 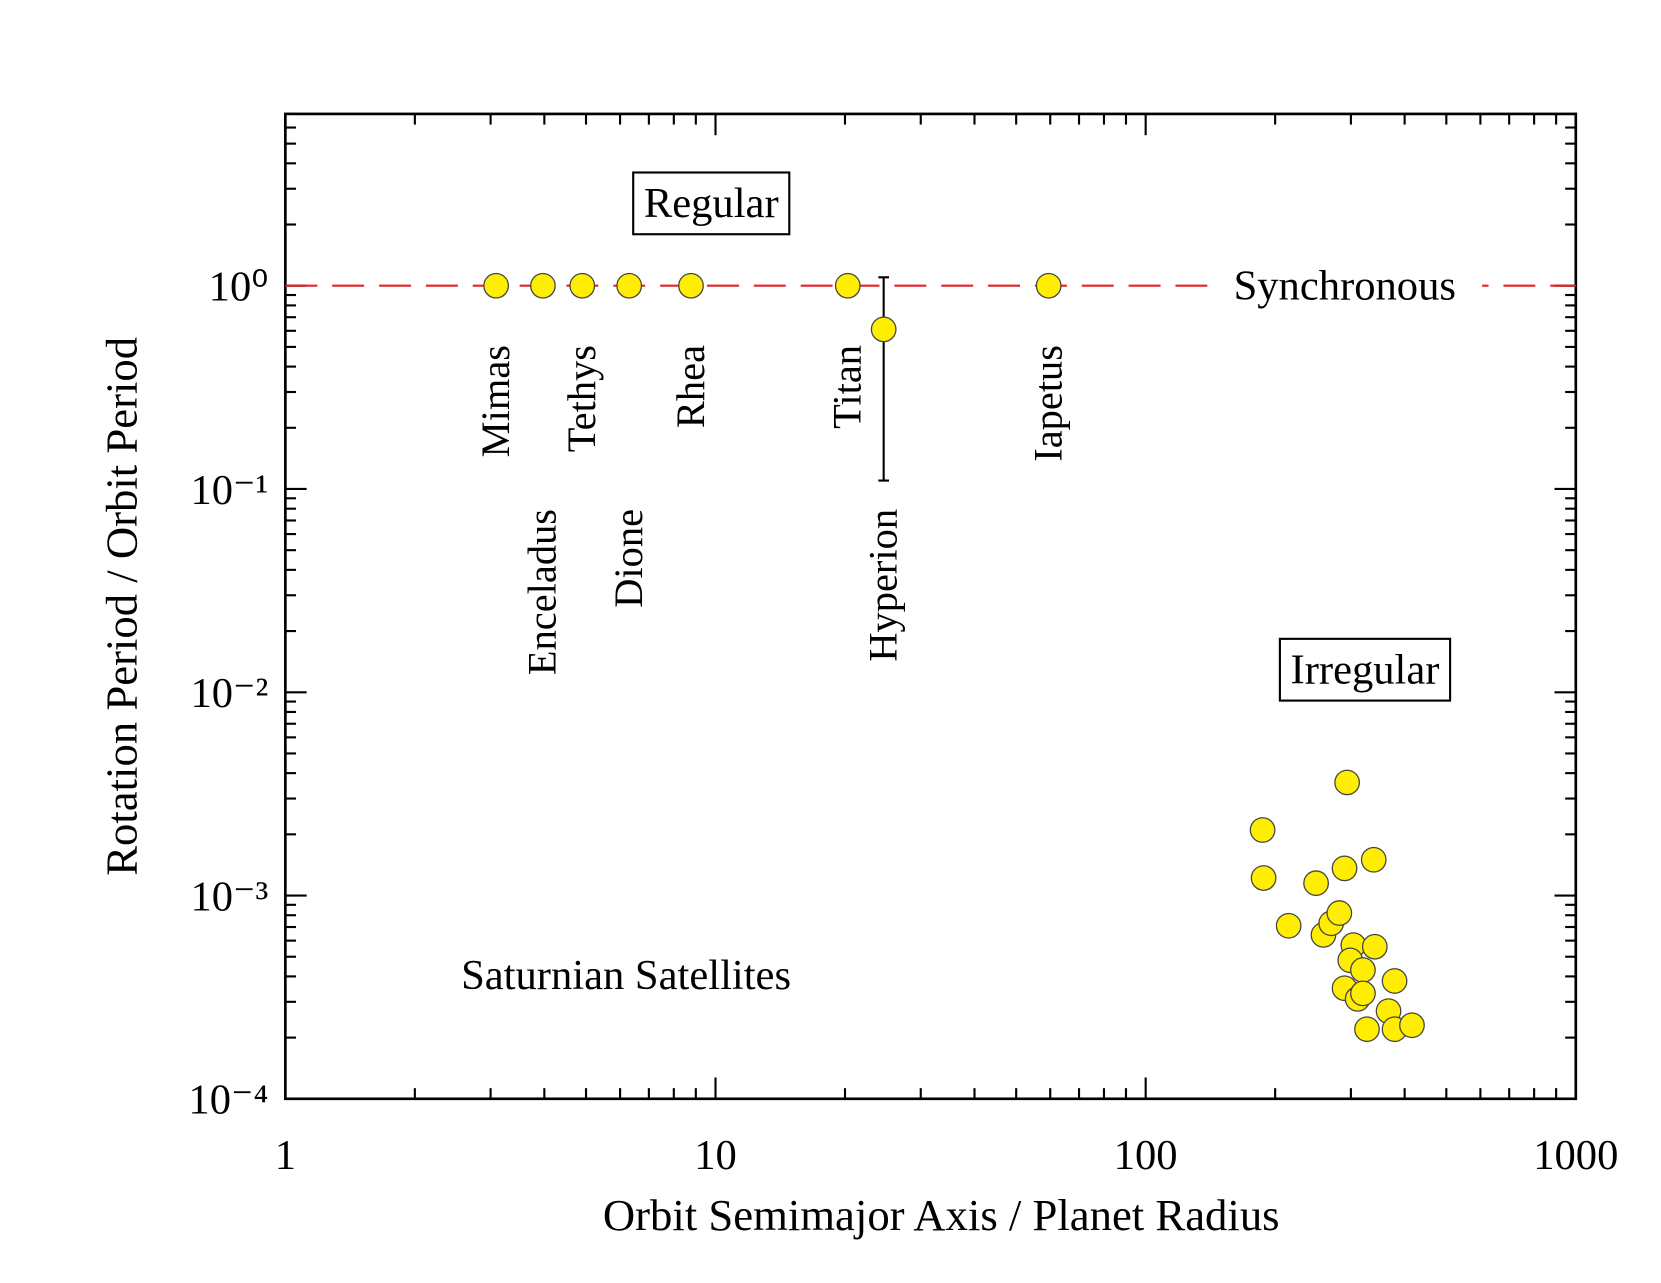 I want to click on point-label: Hyperion, so click(x=882, y=585).